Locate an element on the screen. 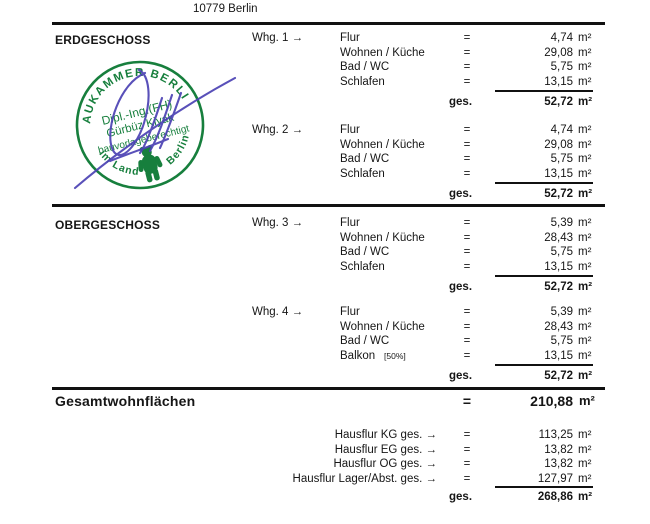 This screenshot has width=650, height=524. hallway-row: Hausflur Lager/Abst. ges. → = 127,97 m² is located at coordinates (325, 479).